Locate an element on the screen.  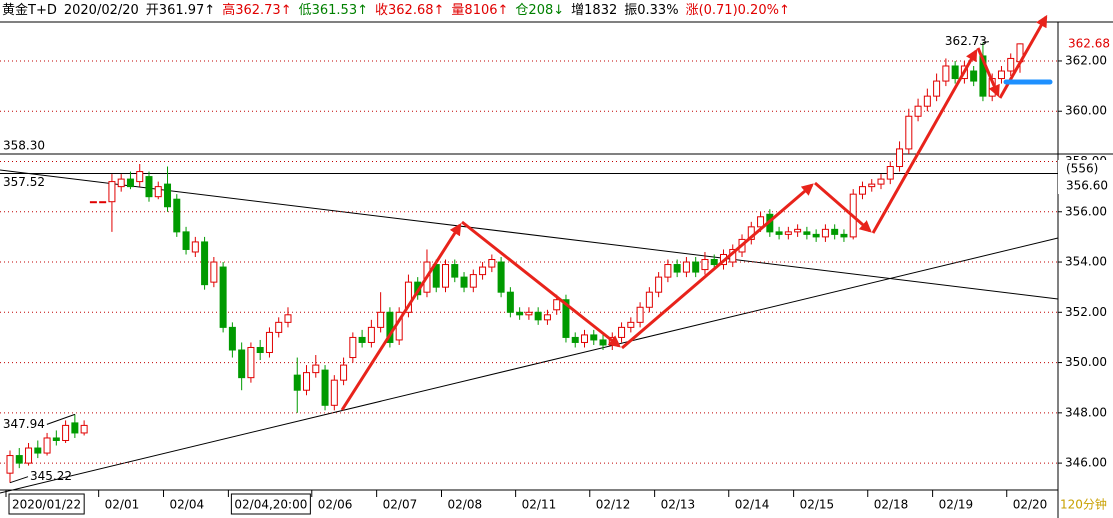
quote-item: 高362.73↑ is located at coordinates (256, 11).